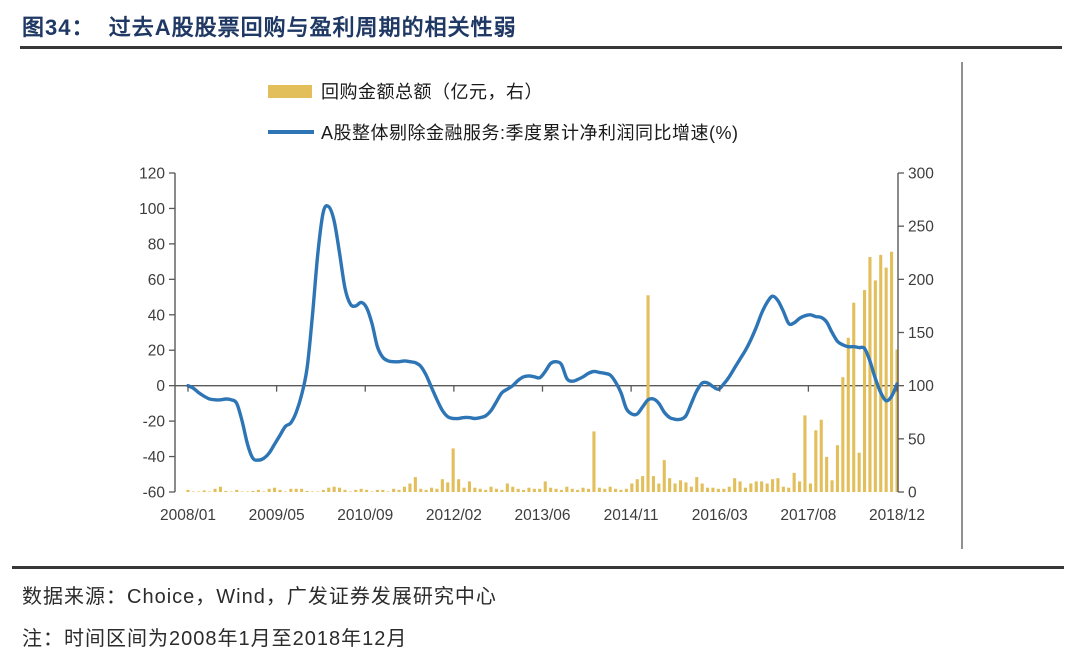  What do you see at coordinates (541, 47) in the screenshot?
I see `title-divider` at bounding box center [541, 47].